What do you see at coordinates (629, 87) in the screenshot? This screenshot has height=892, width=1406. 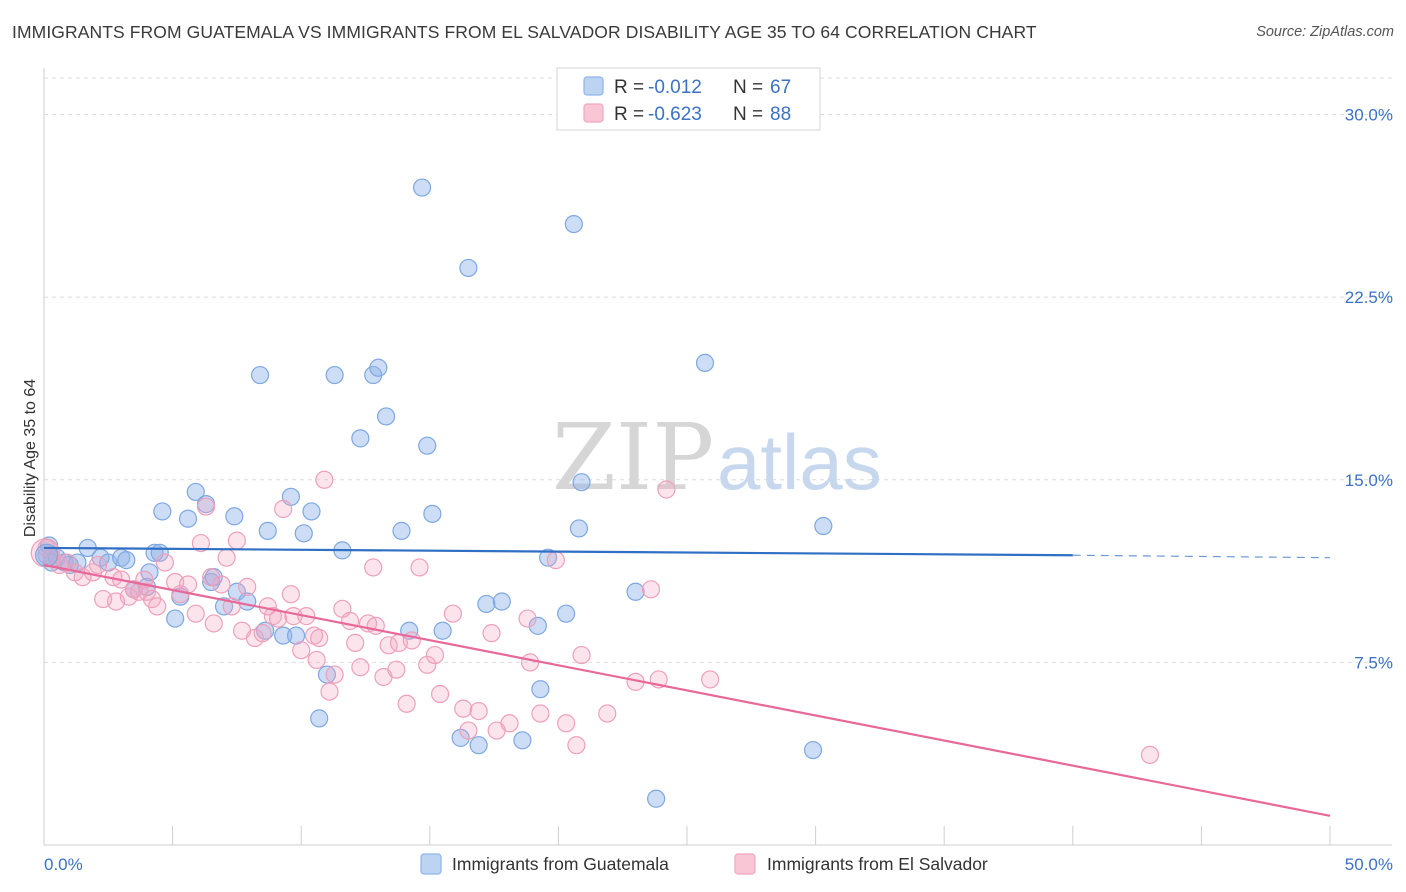 I see `legend-r-label-guatemala: R =` at bounding box center [629, 87].